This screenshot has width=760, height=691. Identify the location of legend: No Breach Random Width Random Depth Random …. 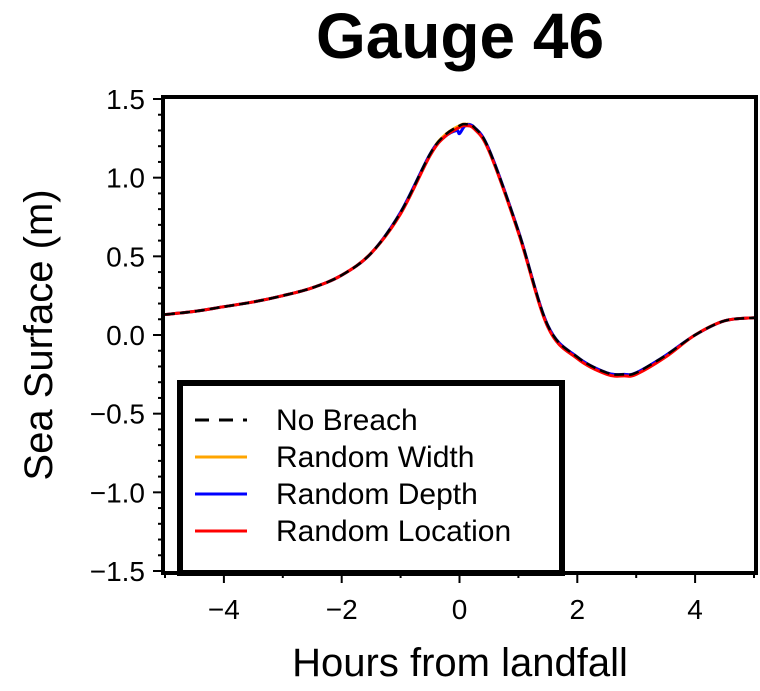
(371, 478).